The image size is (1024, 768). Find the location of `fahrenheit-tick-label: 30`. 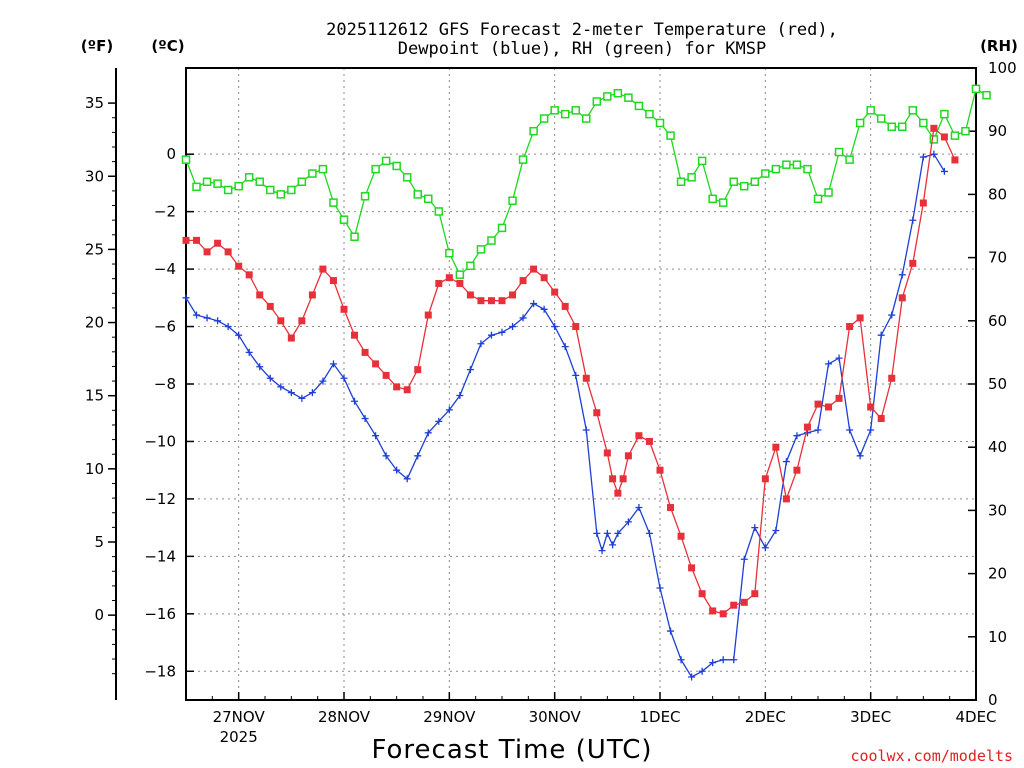

fahrenheit-tick-label: 30 is located at coordinates (94, 176).